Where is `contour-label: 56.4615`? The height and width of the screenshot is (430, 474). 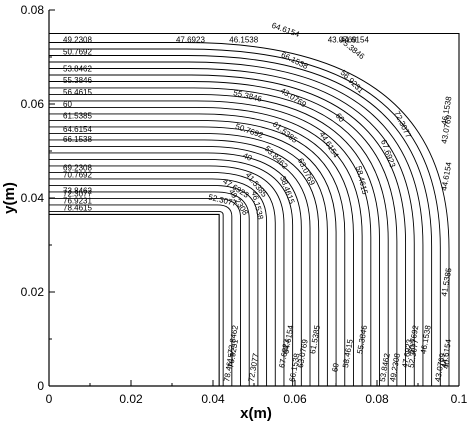 contour-label: 56.4615 is located at coordinates (77, 92).